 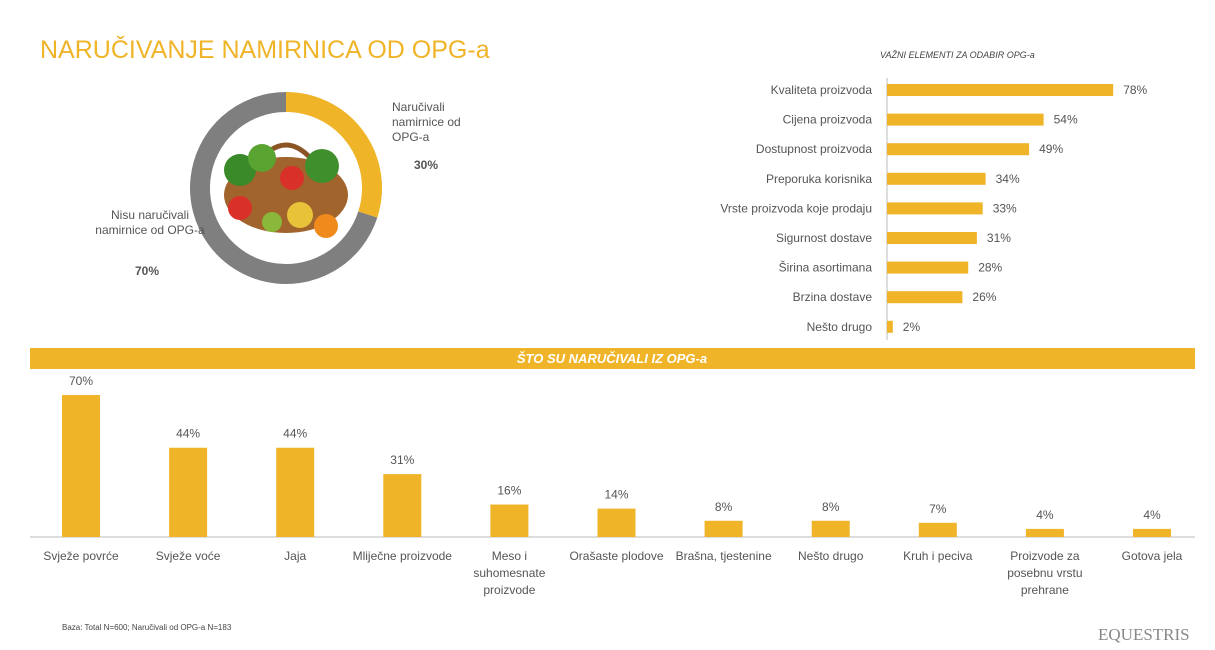 What do you see at coordinates (822, 90) in the screenshot?
I see `hbar-label: Kvaliteta proizvoda` at bounding box center [822, 90].